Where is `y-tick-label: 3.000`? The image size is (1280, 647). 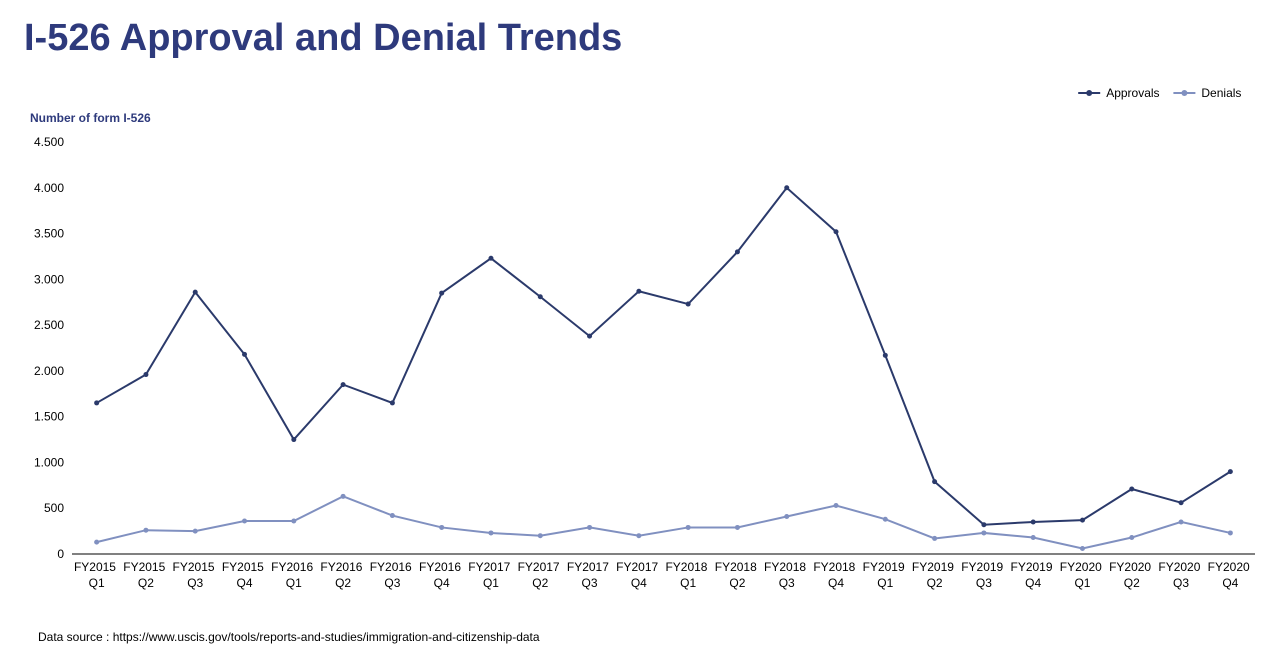 y-tick-label: 3.000 is located at coordinates (49, 279).